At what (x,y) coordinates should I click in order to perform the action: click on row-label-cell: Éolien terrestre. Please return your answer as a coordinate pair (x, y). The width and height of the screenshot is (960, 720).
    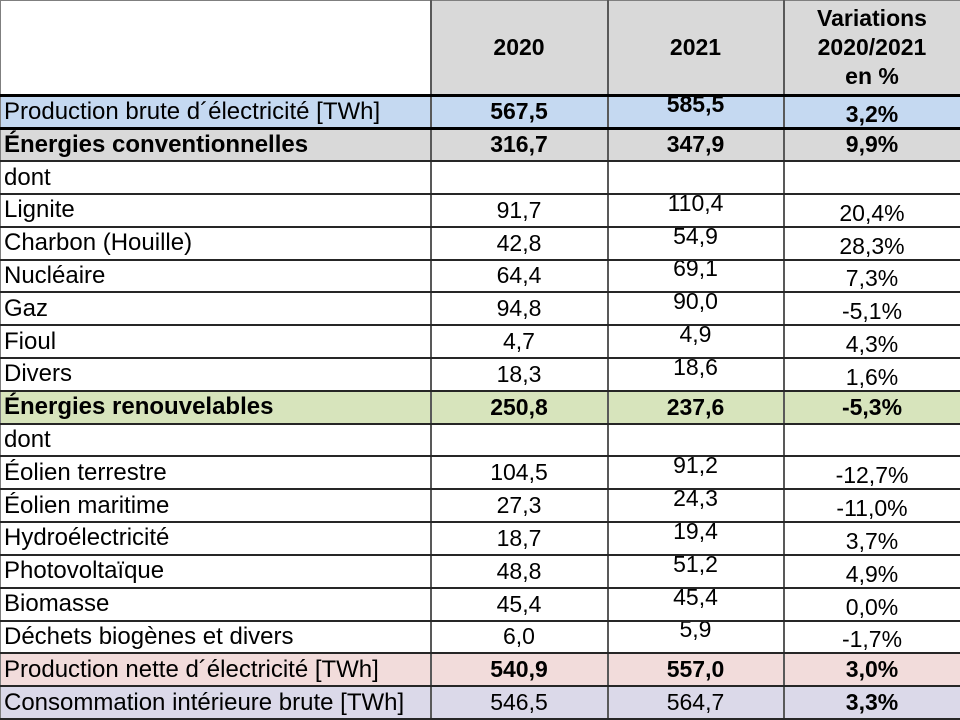
    Looking at the image, I should click on (215, 473).